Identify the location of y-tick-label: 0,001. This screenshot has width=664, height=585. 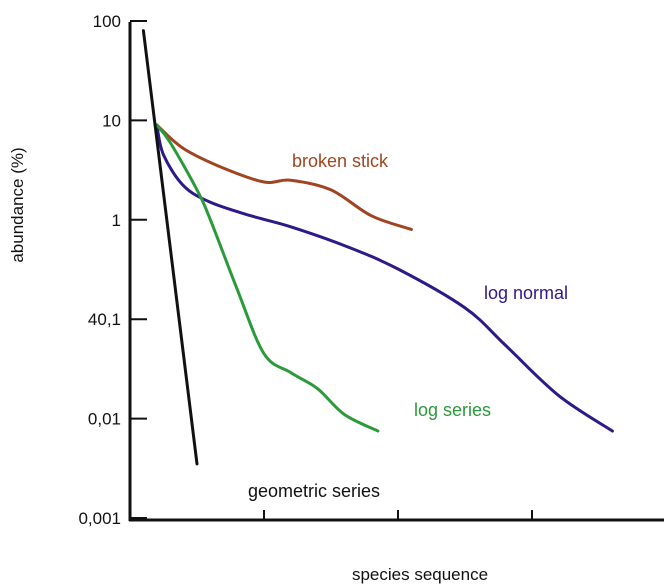
(99, 518).